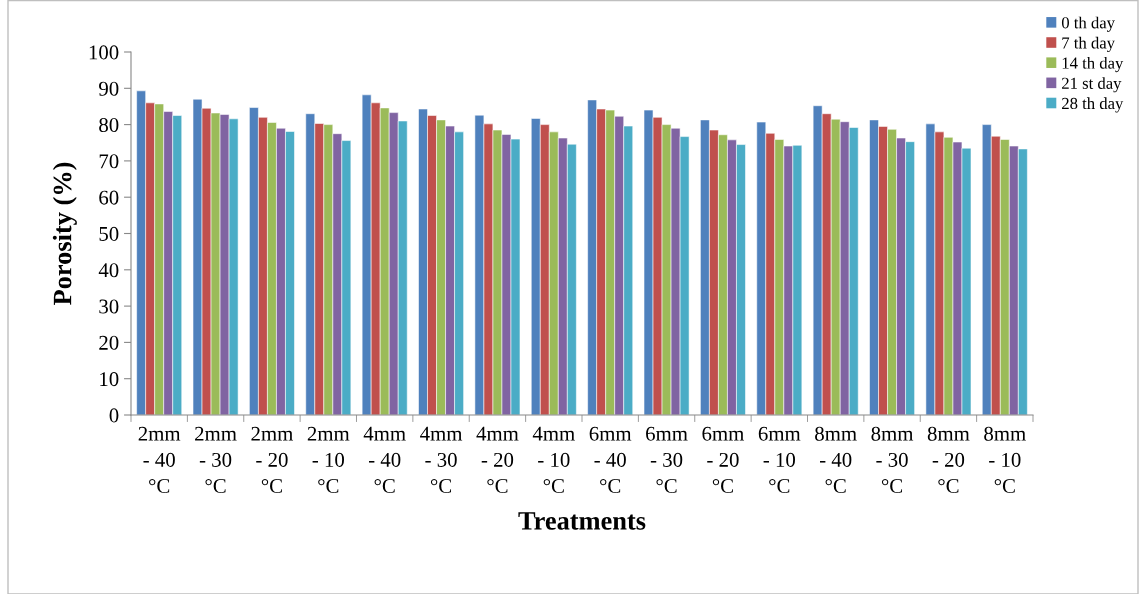 The height and width of the screenshot is (594, 1139). I want to click on legend-label: 14 th day, so click(1093, 64).